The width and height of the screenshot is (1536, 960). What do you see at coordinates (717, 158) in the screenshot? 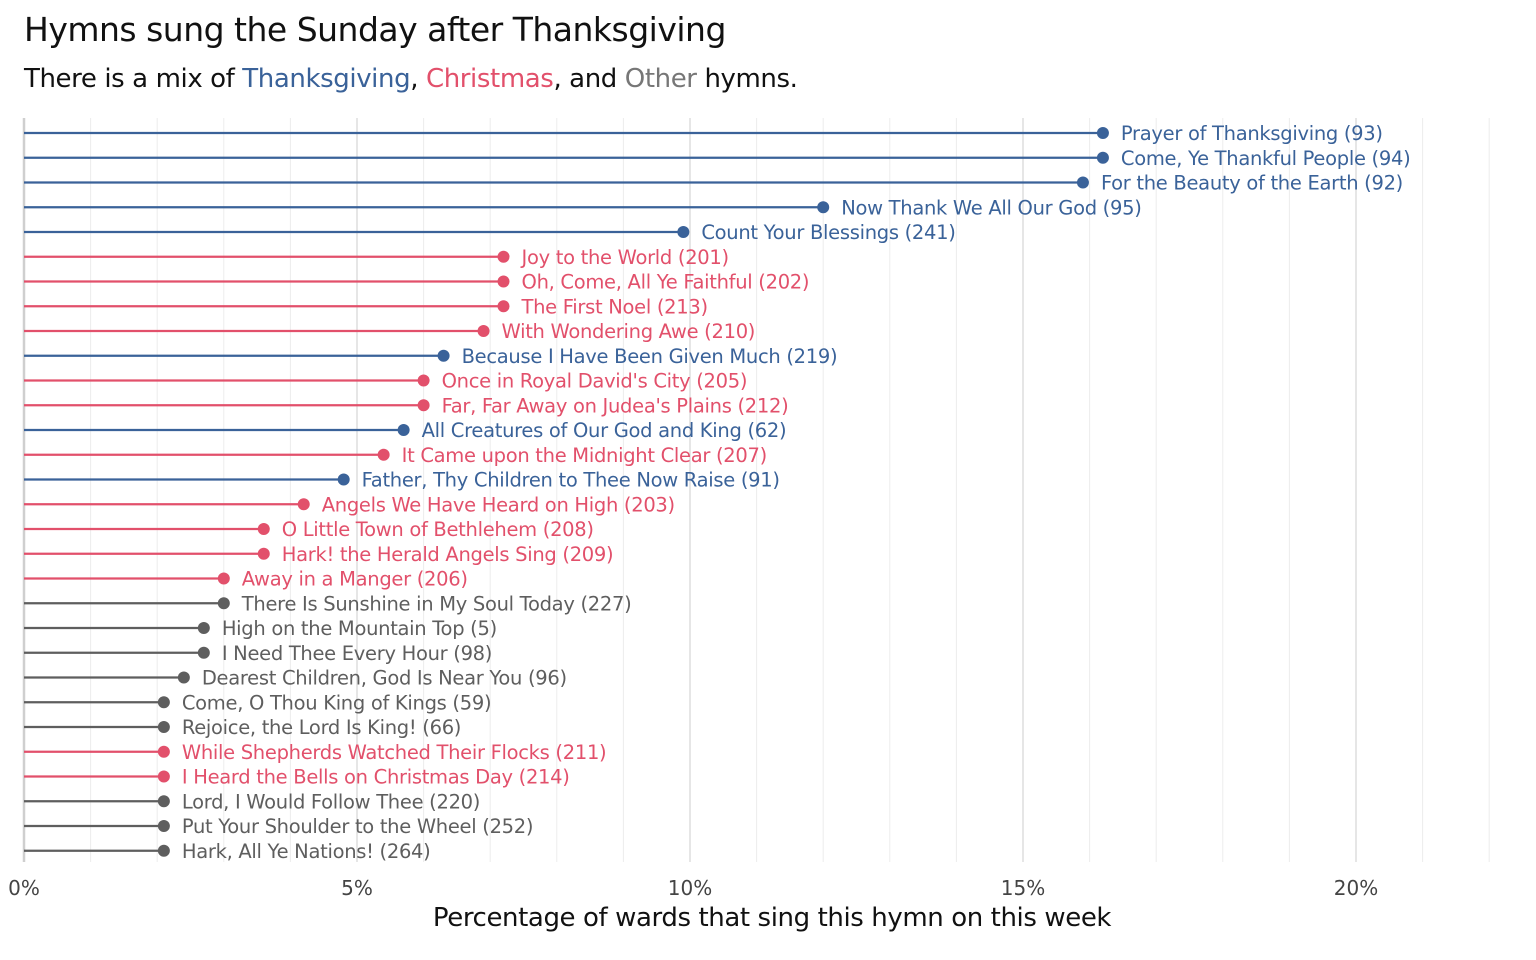
I see `lollipop: Come, Ye Thankful People (94)` at bounding box center [717, 158].